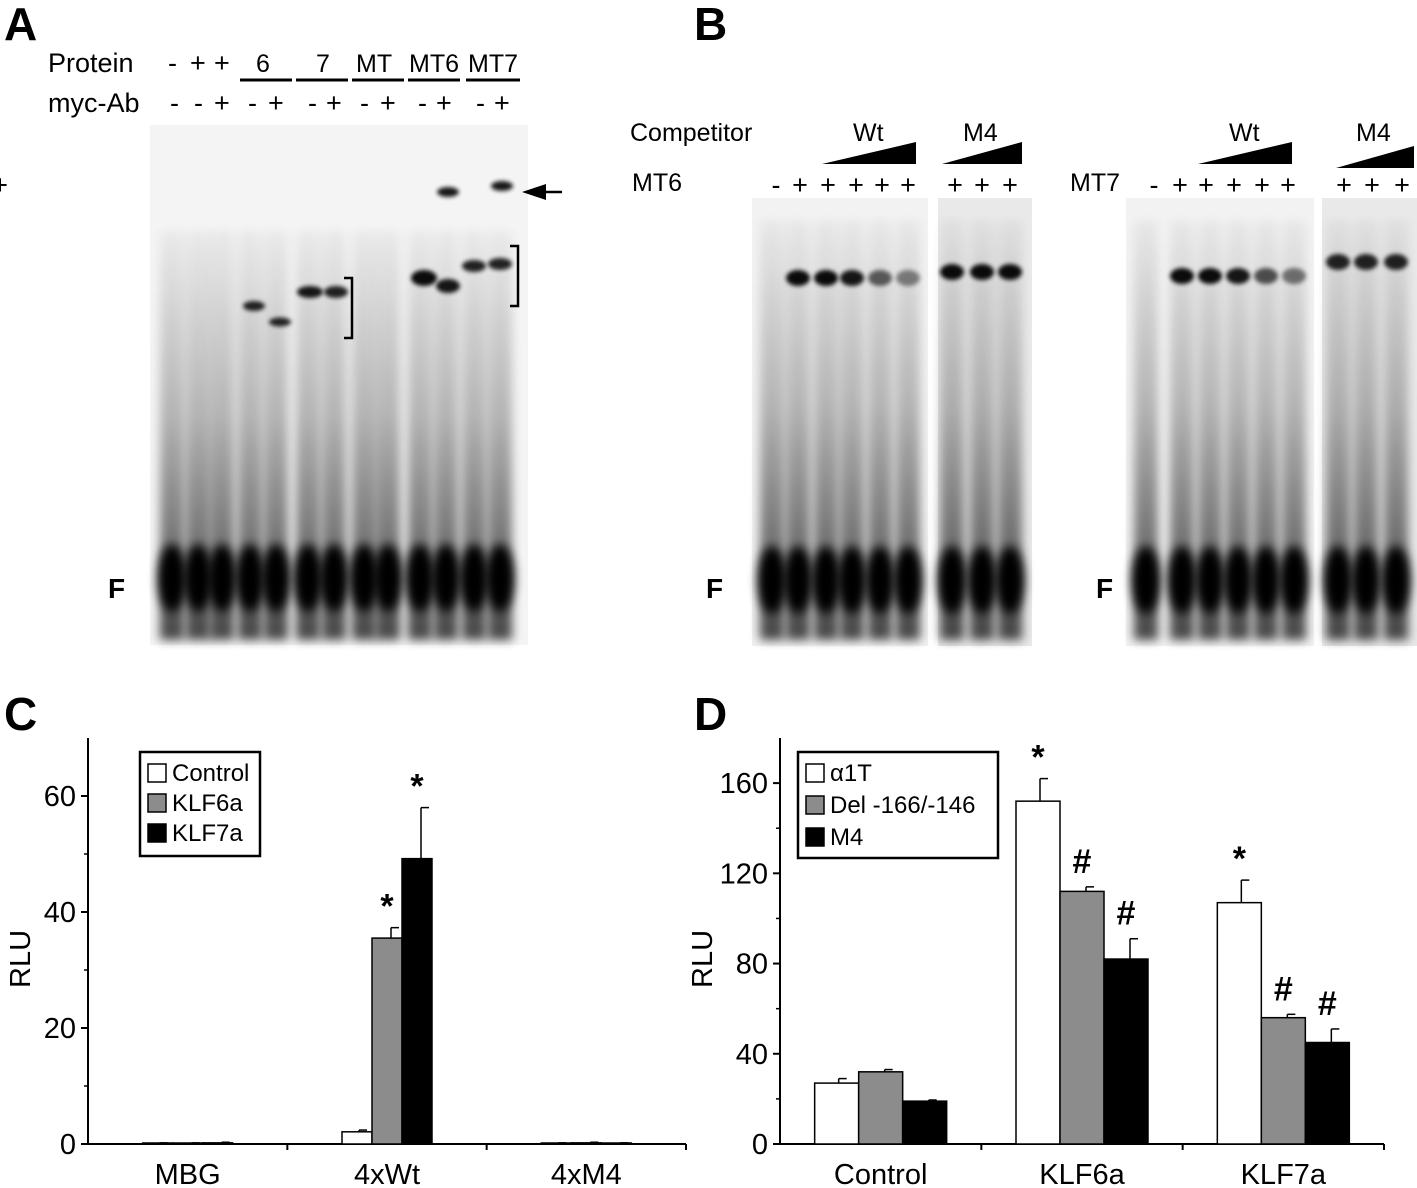 This screenshot has width=1417, height=1188. I want to click on gel-b-right-m4, so click(1369, 422).